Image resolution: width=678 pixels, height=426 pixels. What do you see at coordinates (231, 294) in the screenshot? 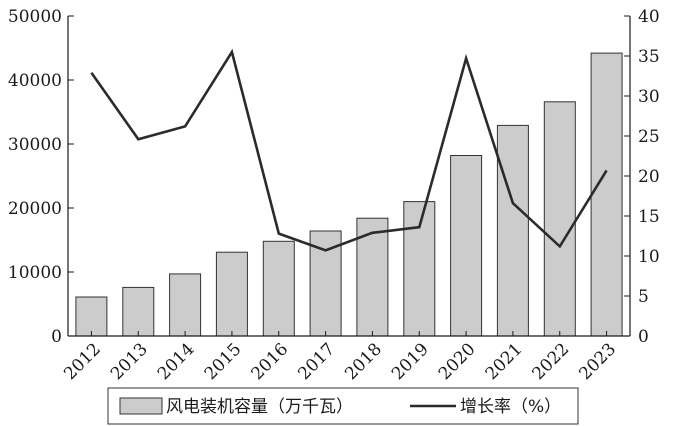
I see `bar-2015` at bounding box center [231, 294].